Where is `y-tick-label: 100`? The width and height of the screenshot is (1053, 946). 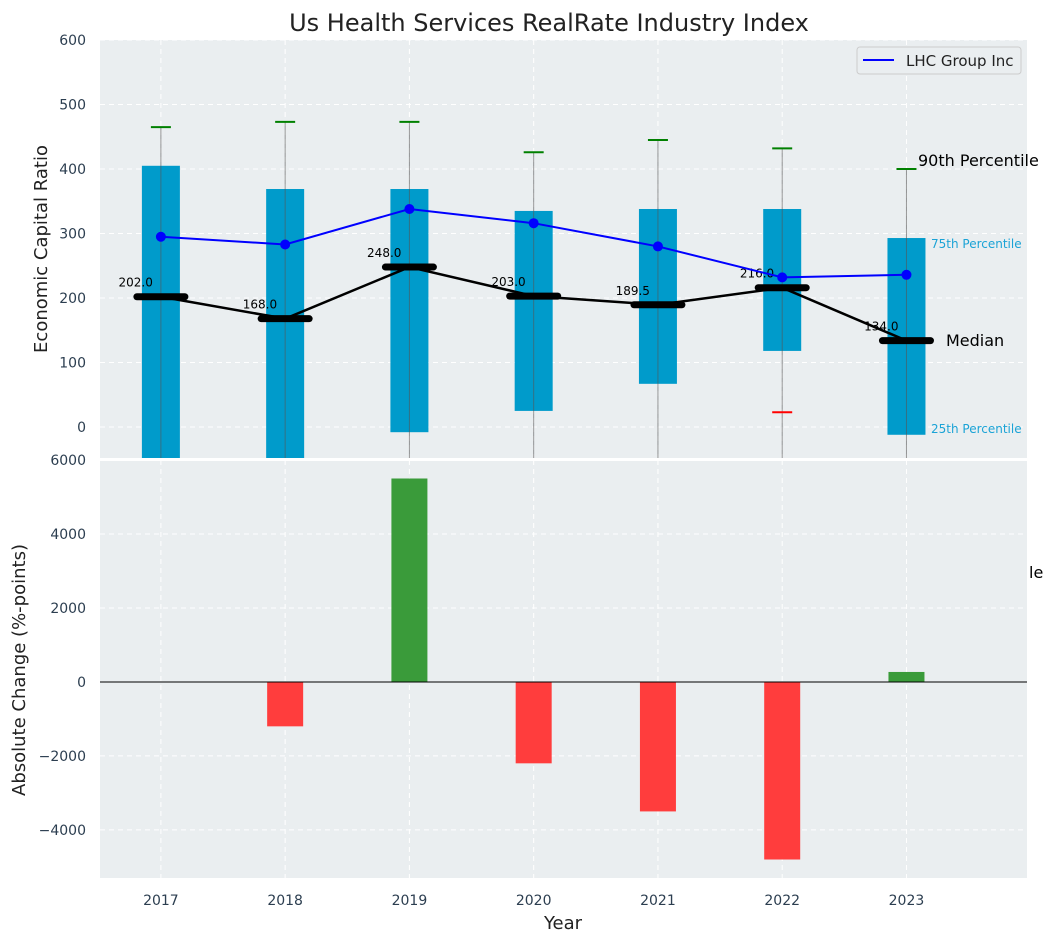 y-tick-label: 100 is located at coordinates (72, 364).